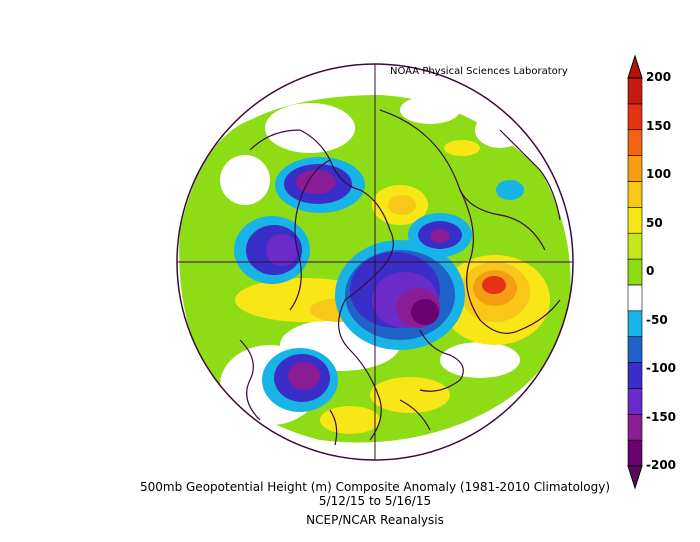 The width and height of the screenshot is (700, 542). Describe the element at coordinates (657, 319) in the screenshot. I see `colorbar-tick: -50` at that location.